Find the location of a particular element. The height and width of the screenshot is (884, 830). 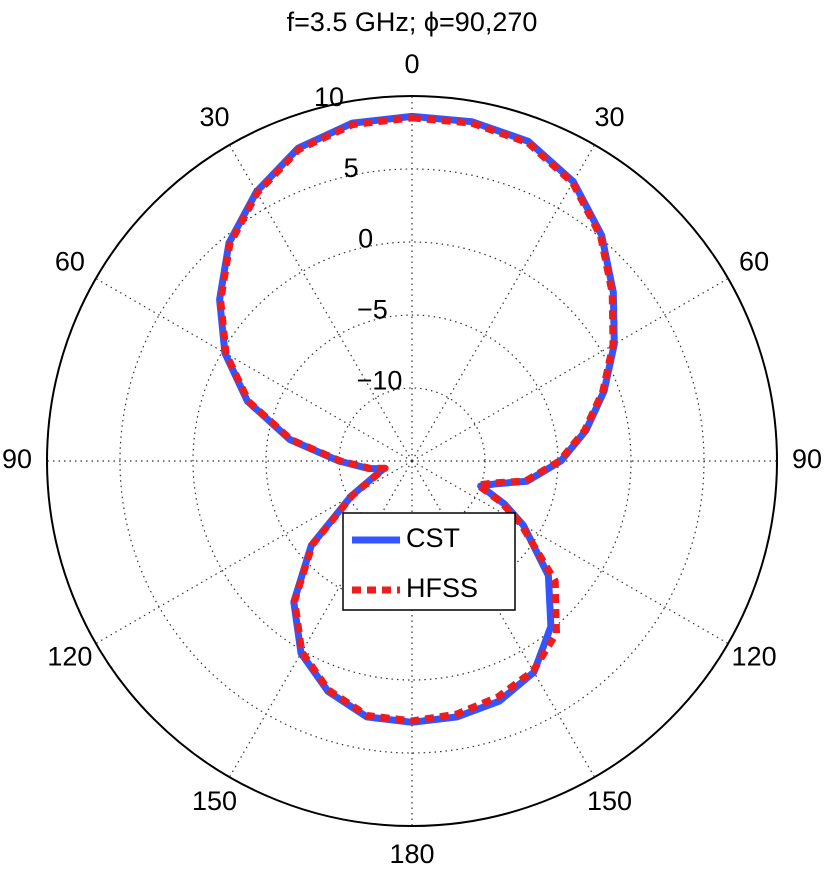

legend-box is located at coordinates (429, 561).